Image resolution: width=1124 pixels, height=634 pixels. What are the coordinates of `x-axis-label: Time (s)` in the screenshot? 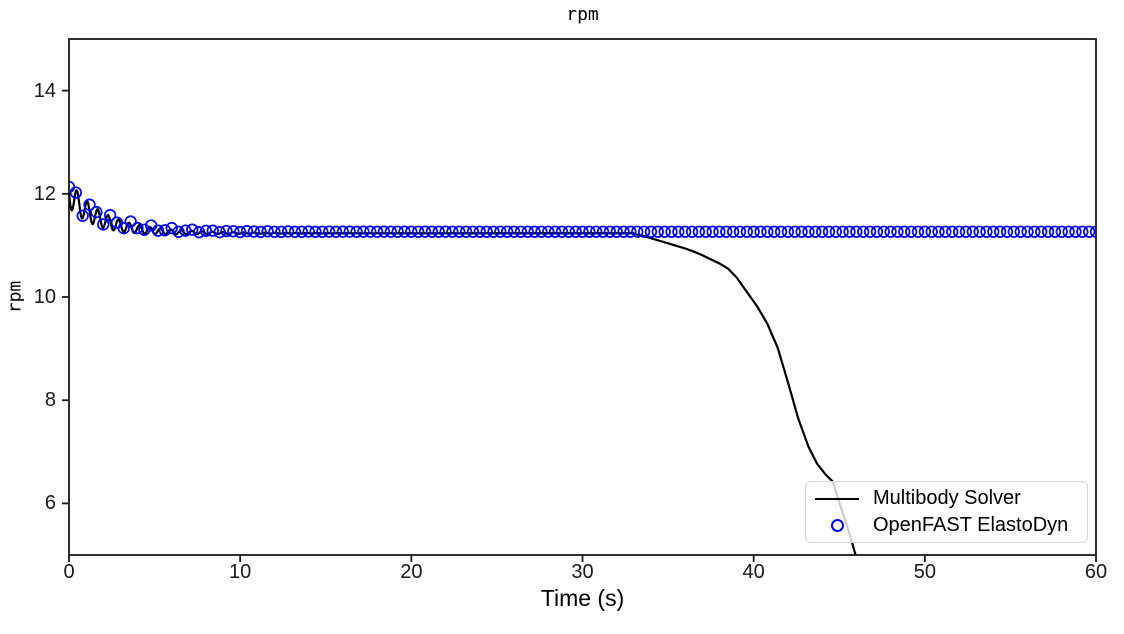 It's located at (582, 598).